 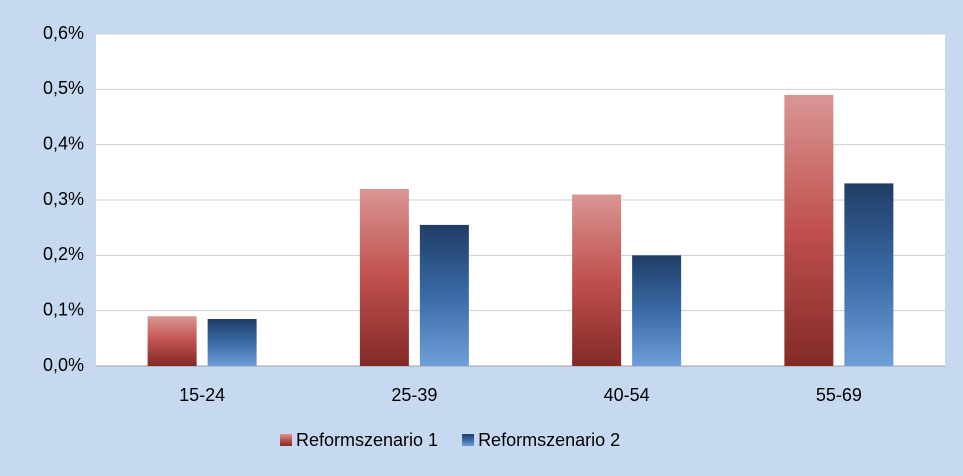 I want to click on x-tick-label: 40-54, so click(x=627, y=395).